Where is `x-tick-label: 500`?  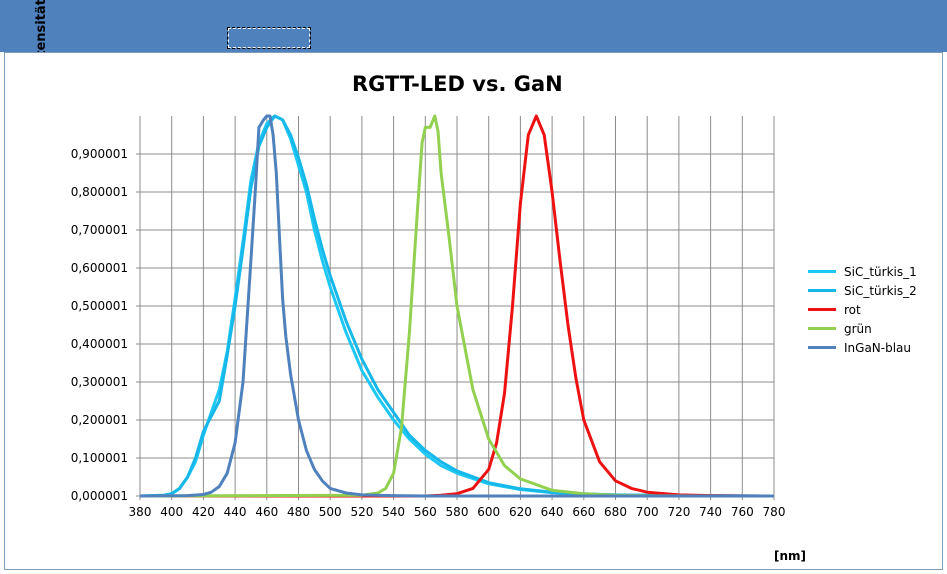
x-tick-label: 500 is located at coordinates (330, 512).